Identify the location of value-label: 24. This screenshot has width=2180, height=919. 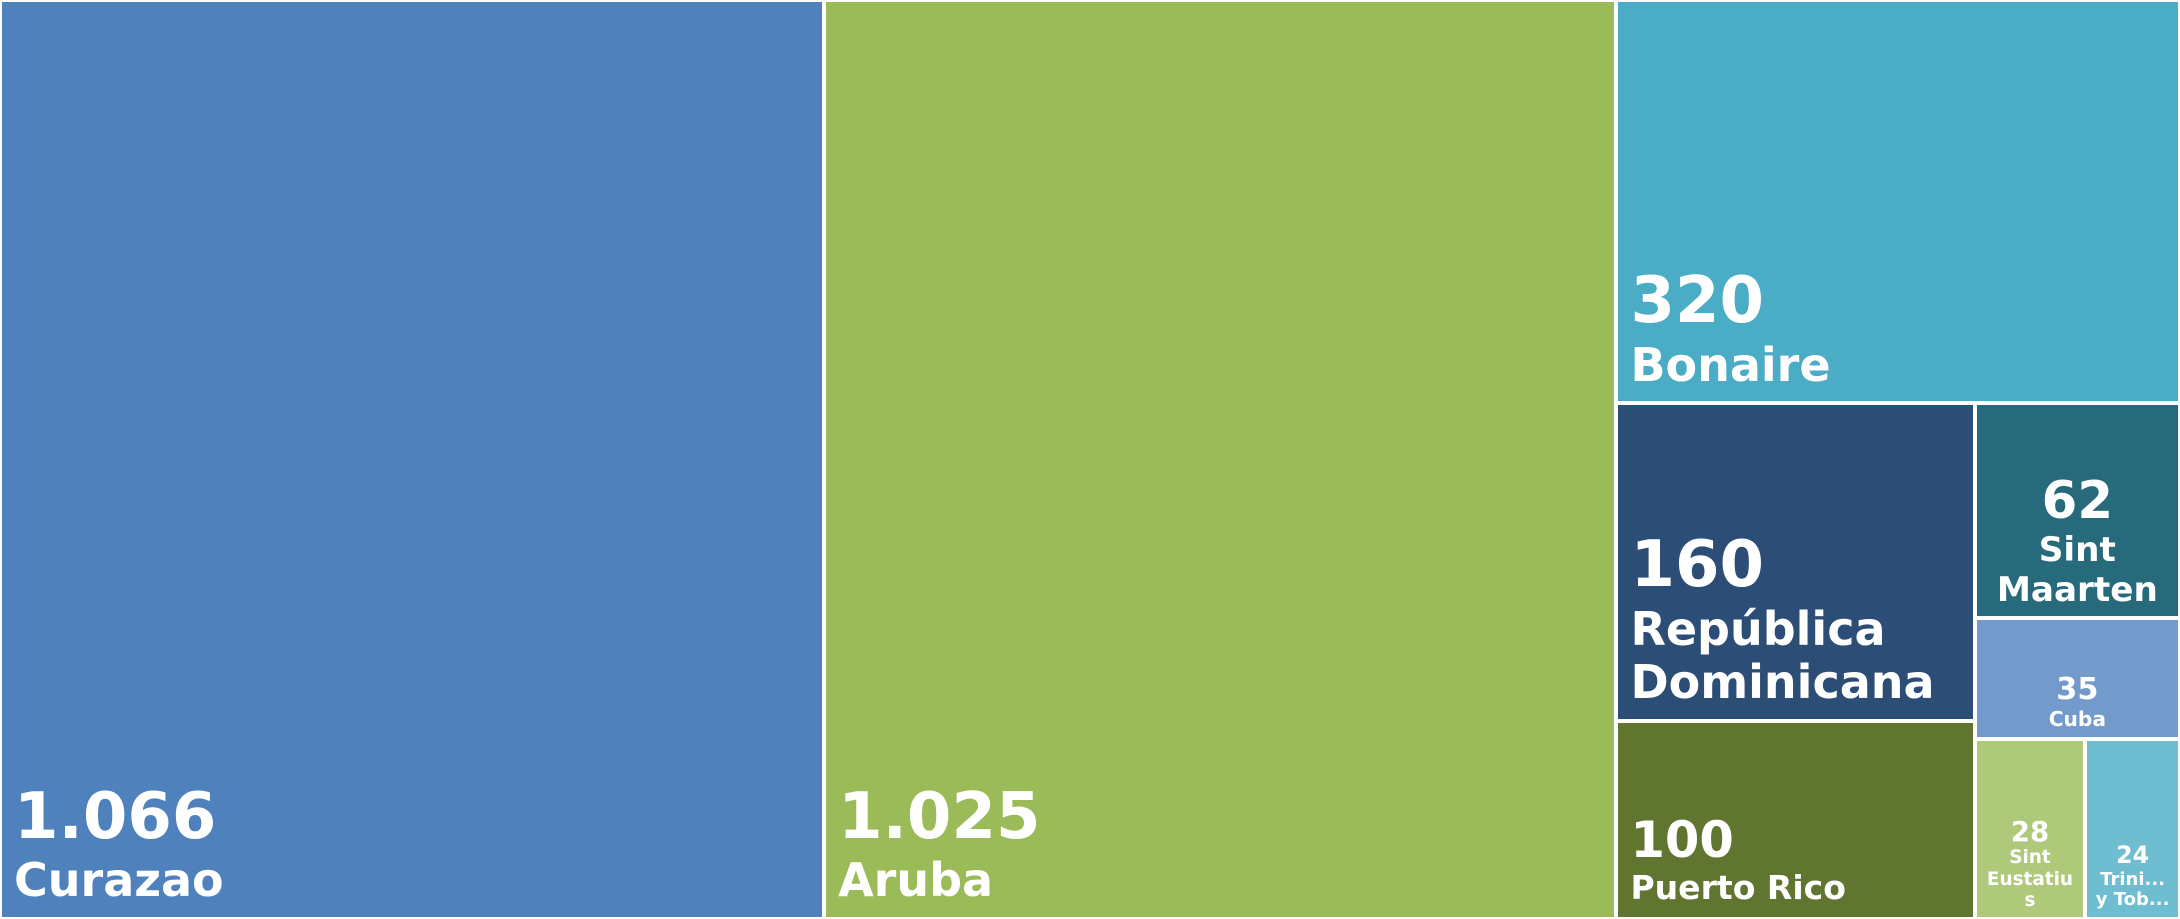
(2133, 855).